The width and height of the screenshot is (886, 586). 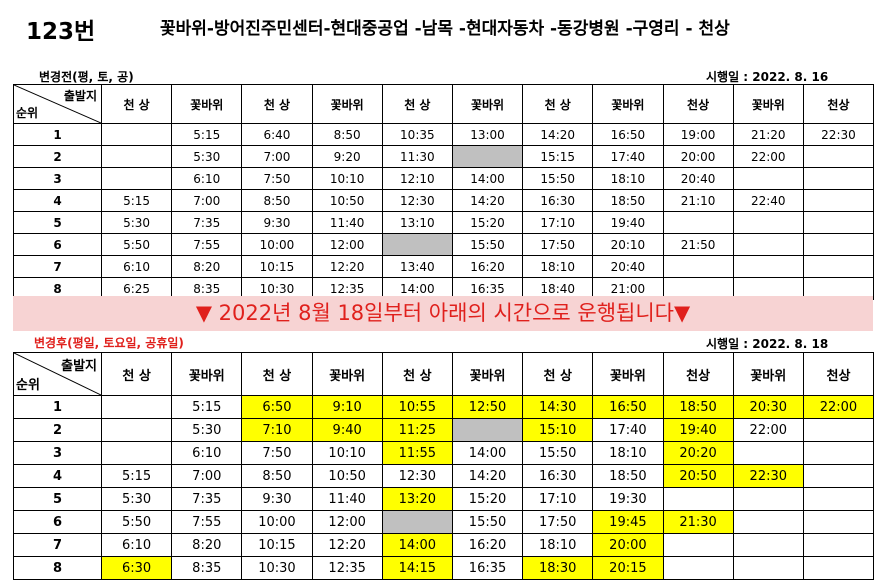 What do you see at coordinates (628, 453) in the screenshot?
I see `departure-time-cell: 18:10` at bounding box center [628, 453].